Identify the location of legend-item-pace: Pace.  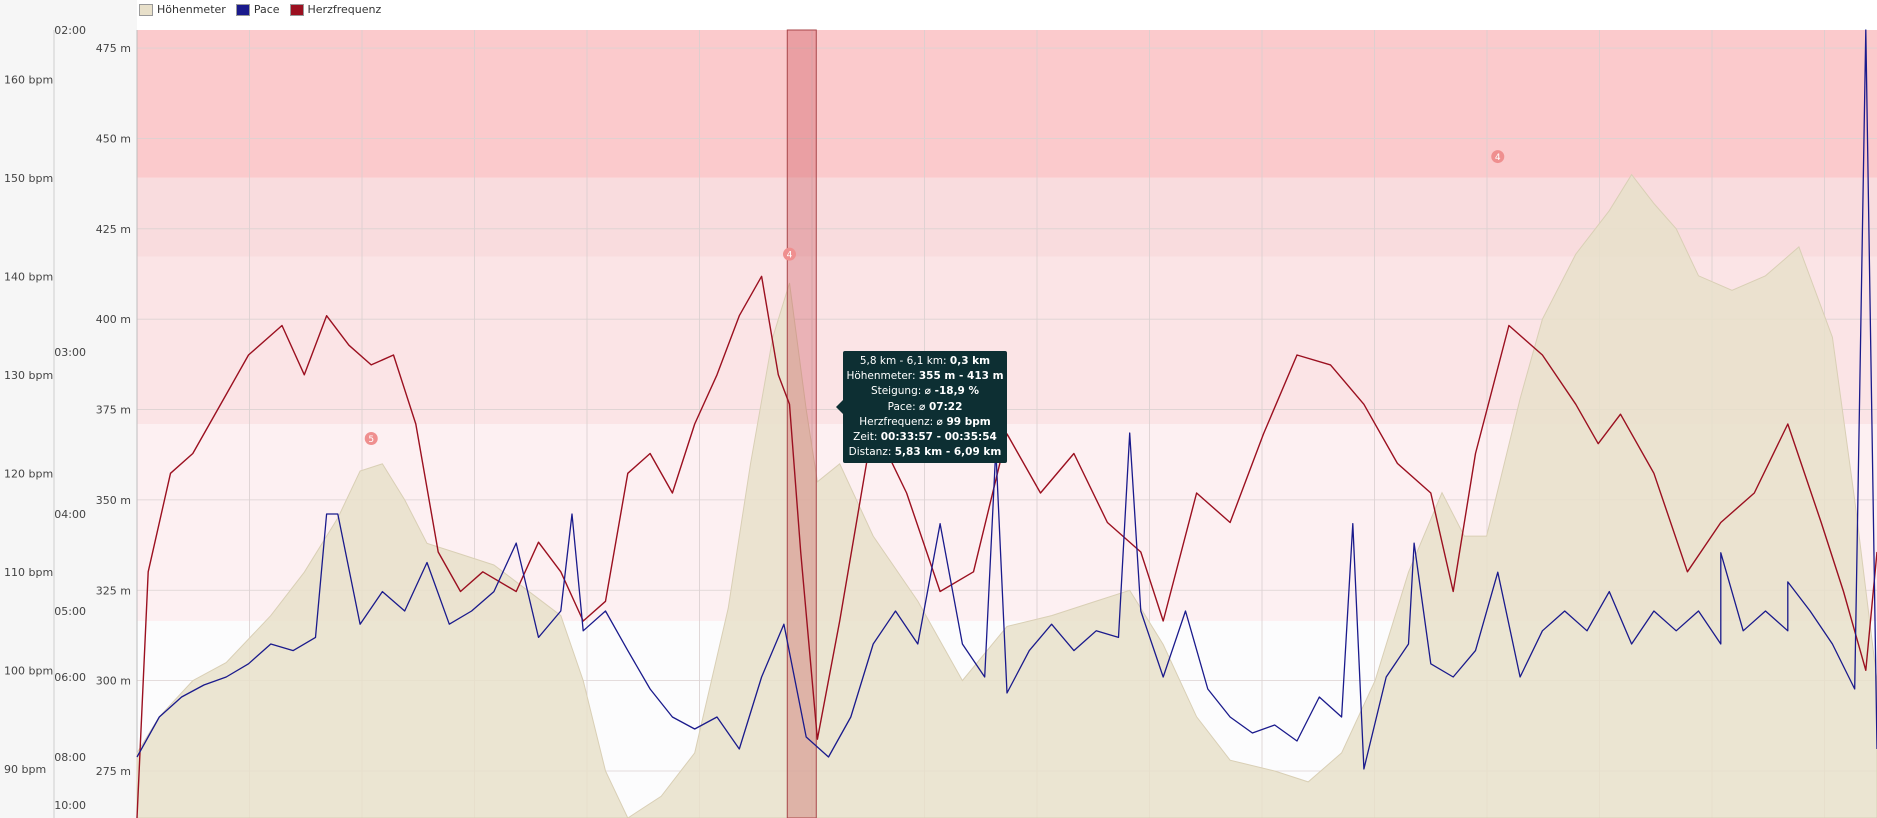
(257, 9).